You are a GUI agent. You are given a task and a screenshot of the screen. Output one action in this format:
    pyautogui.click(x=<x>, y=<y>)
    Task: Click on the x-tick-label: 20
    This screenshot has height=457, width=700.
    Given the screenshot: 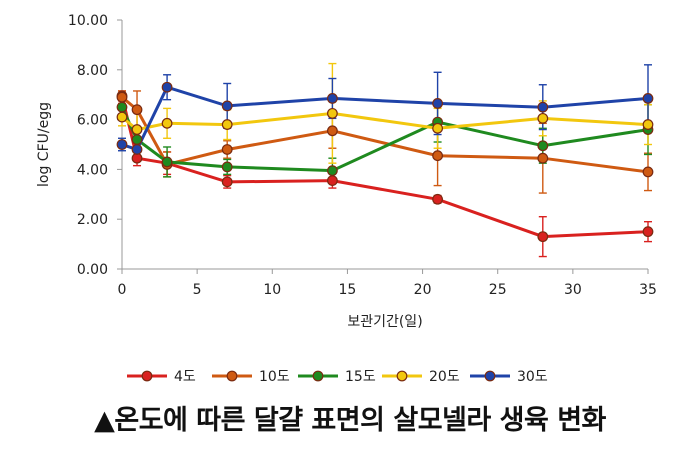 What is the action you would take?
    pyautogui.click(x=423, y=290)
    